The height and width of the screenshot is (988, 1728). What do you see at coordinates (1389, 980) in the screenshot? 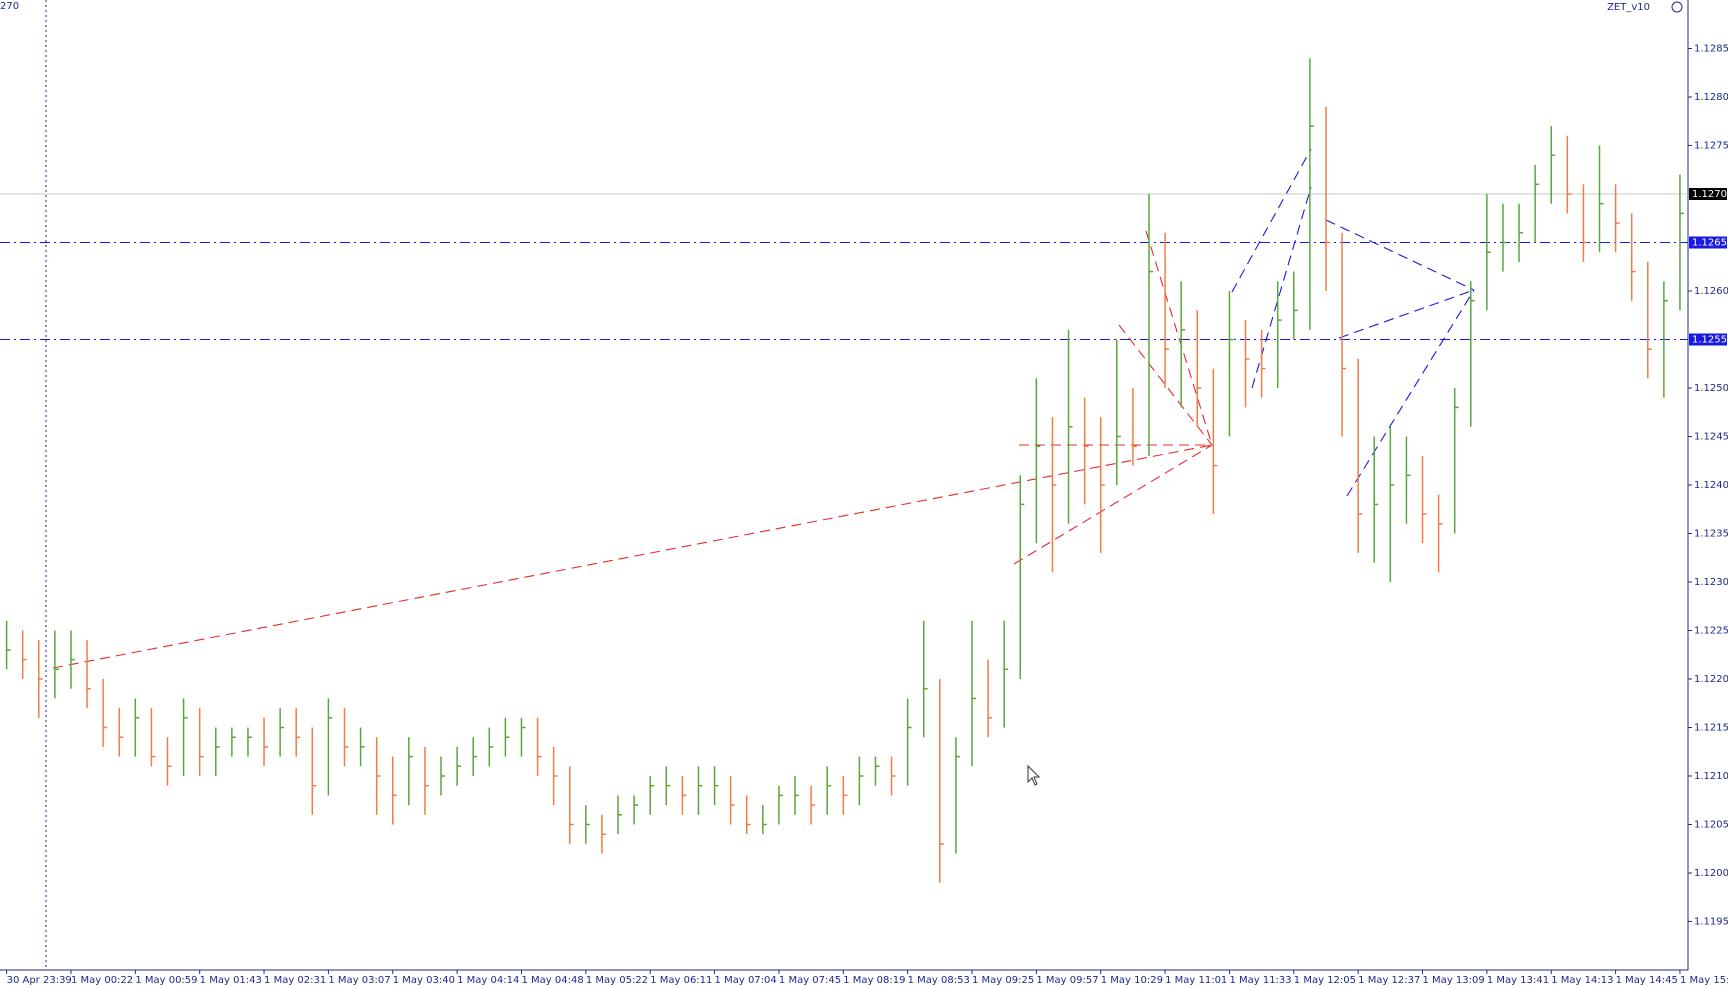
I see `x-tick-label: 1 May 12:37` at bounding box center [1389, 980].